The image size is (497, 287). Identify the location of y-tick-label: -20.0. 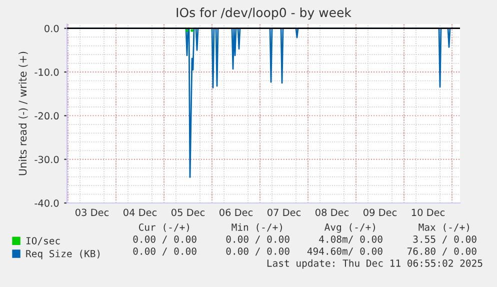
(46, 116).